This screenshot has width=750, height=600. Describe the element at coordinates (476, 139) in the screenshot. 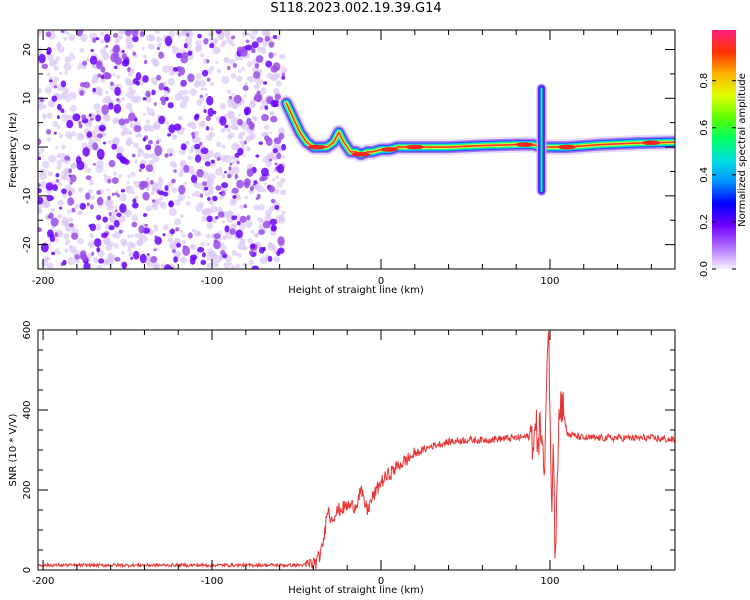

I see `frequency-ridge` at that location.